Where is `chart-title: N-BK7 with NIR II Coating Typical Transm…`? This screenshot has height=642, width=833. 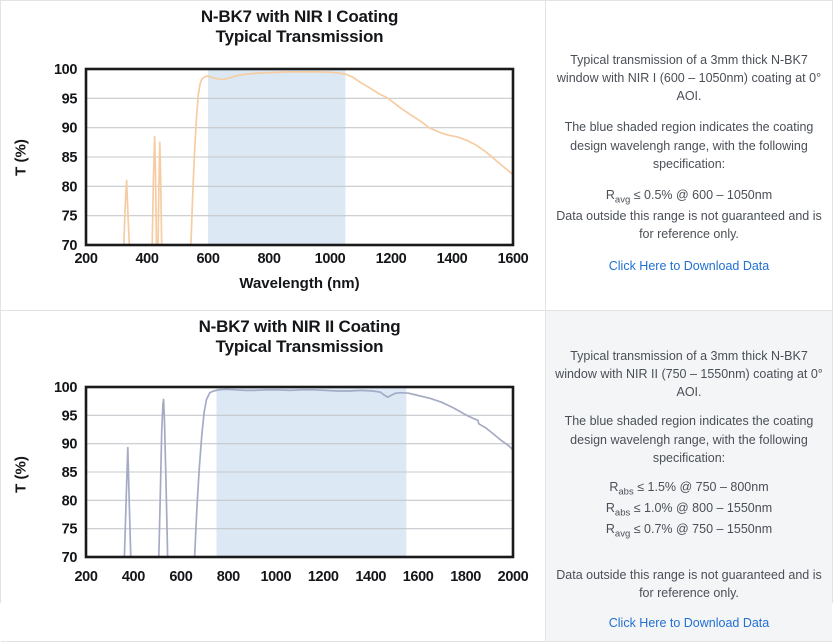
chart-title: N-BK7 with NIR II Coating Typical Transm… is located at coordinates (299, 337).